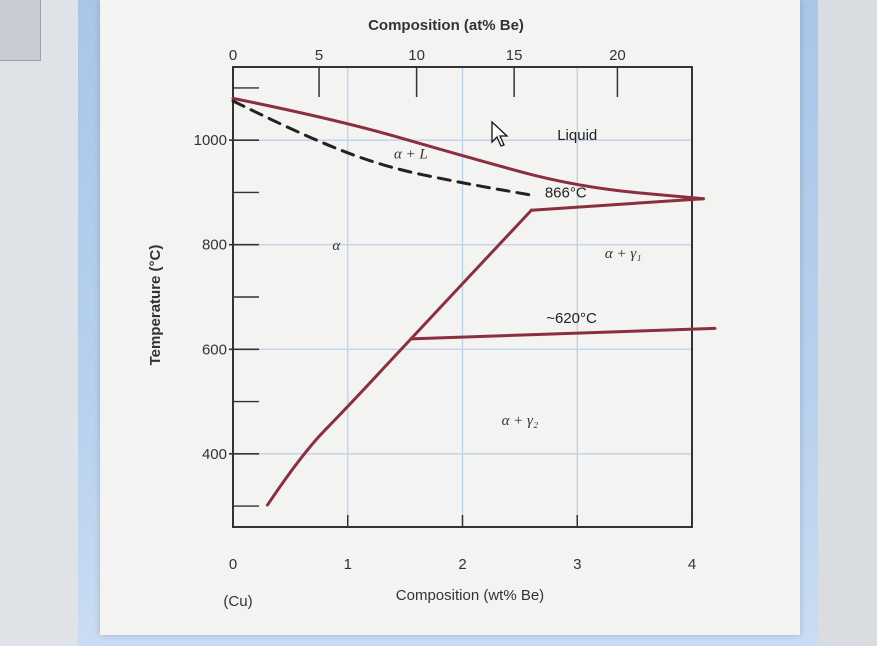 Image resolution: width=877 pixels, height=646 pixels. I want to click on minor-ticks, so click(246, 297).